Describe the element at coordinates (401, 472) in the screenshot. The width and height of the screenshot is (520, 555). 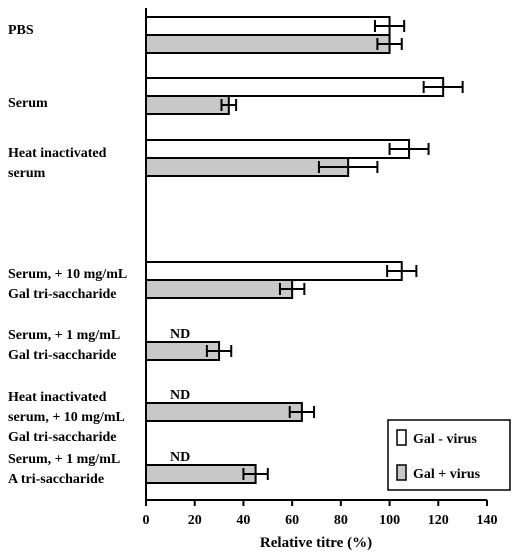
I see `legend-swatch-gal-plus` at that location.